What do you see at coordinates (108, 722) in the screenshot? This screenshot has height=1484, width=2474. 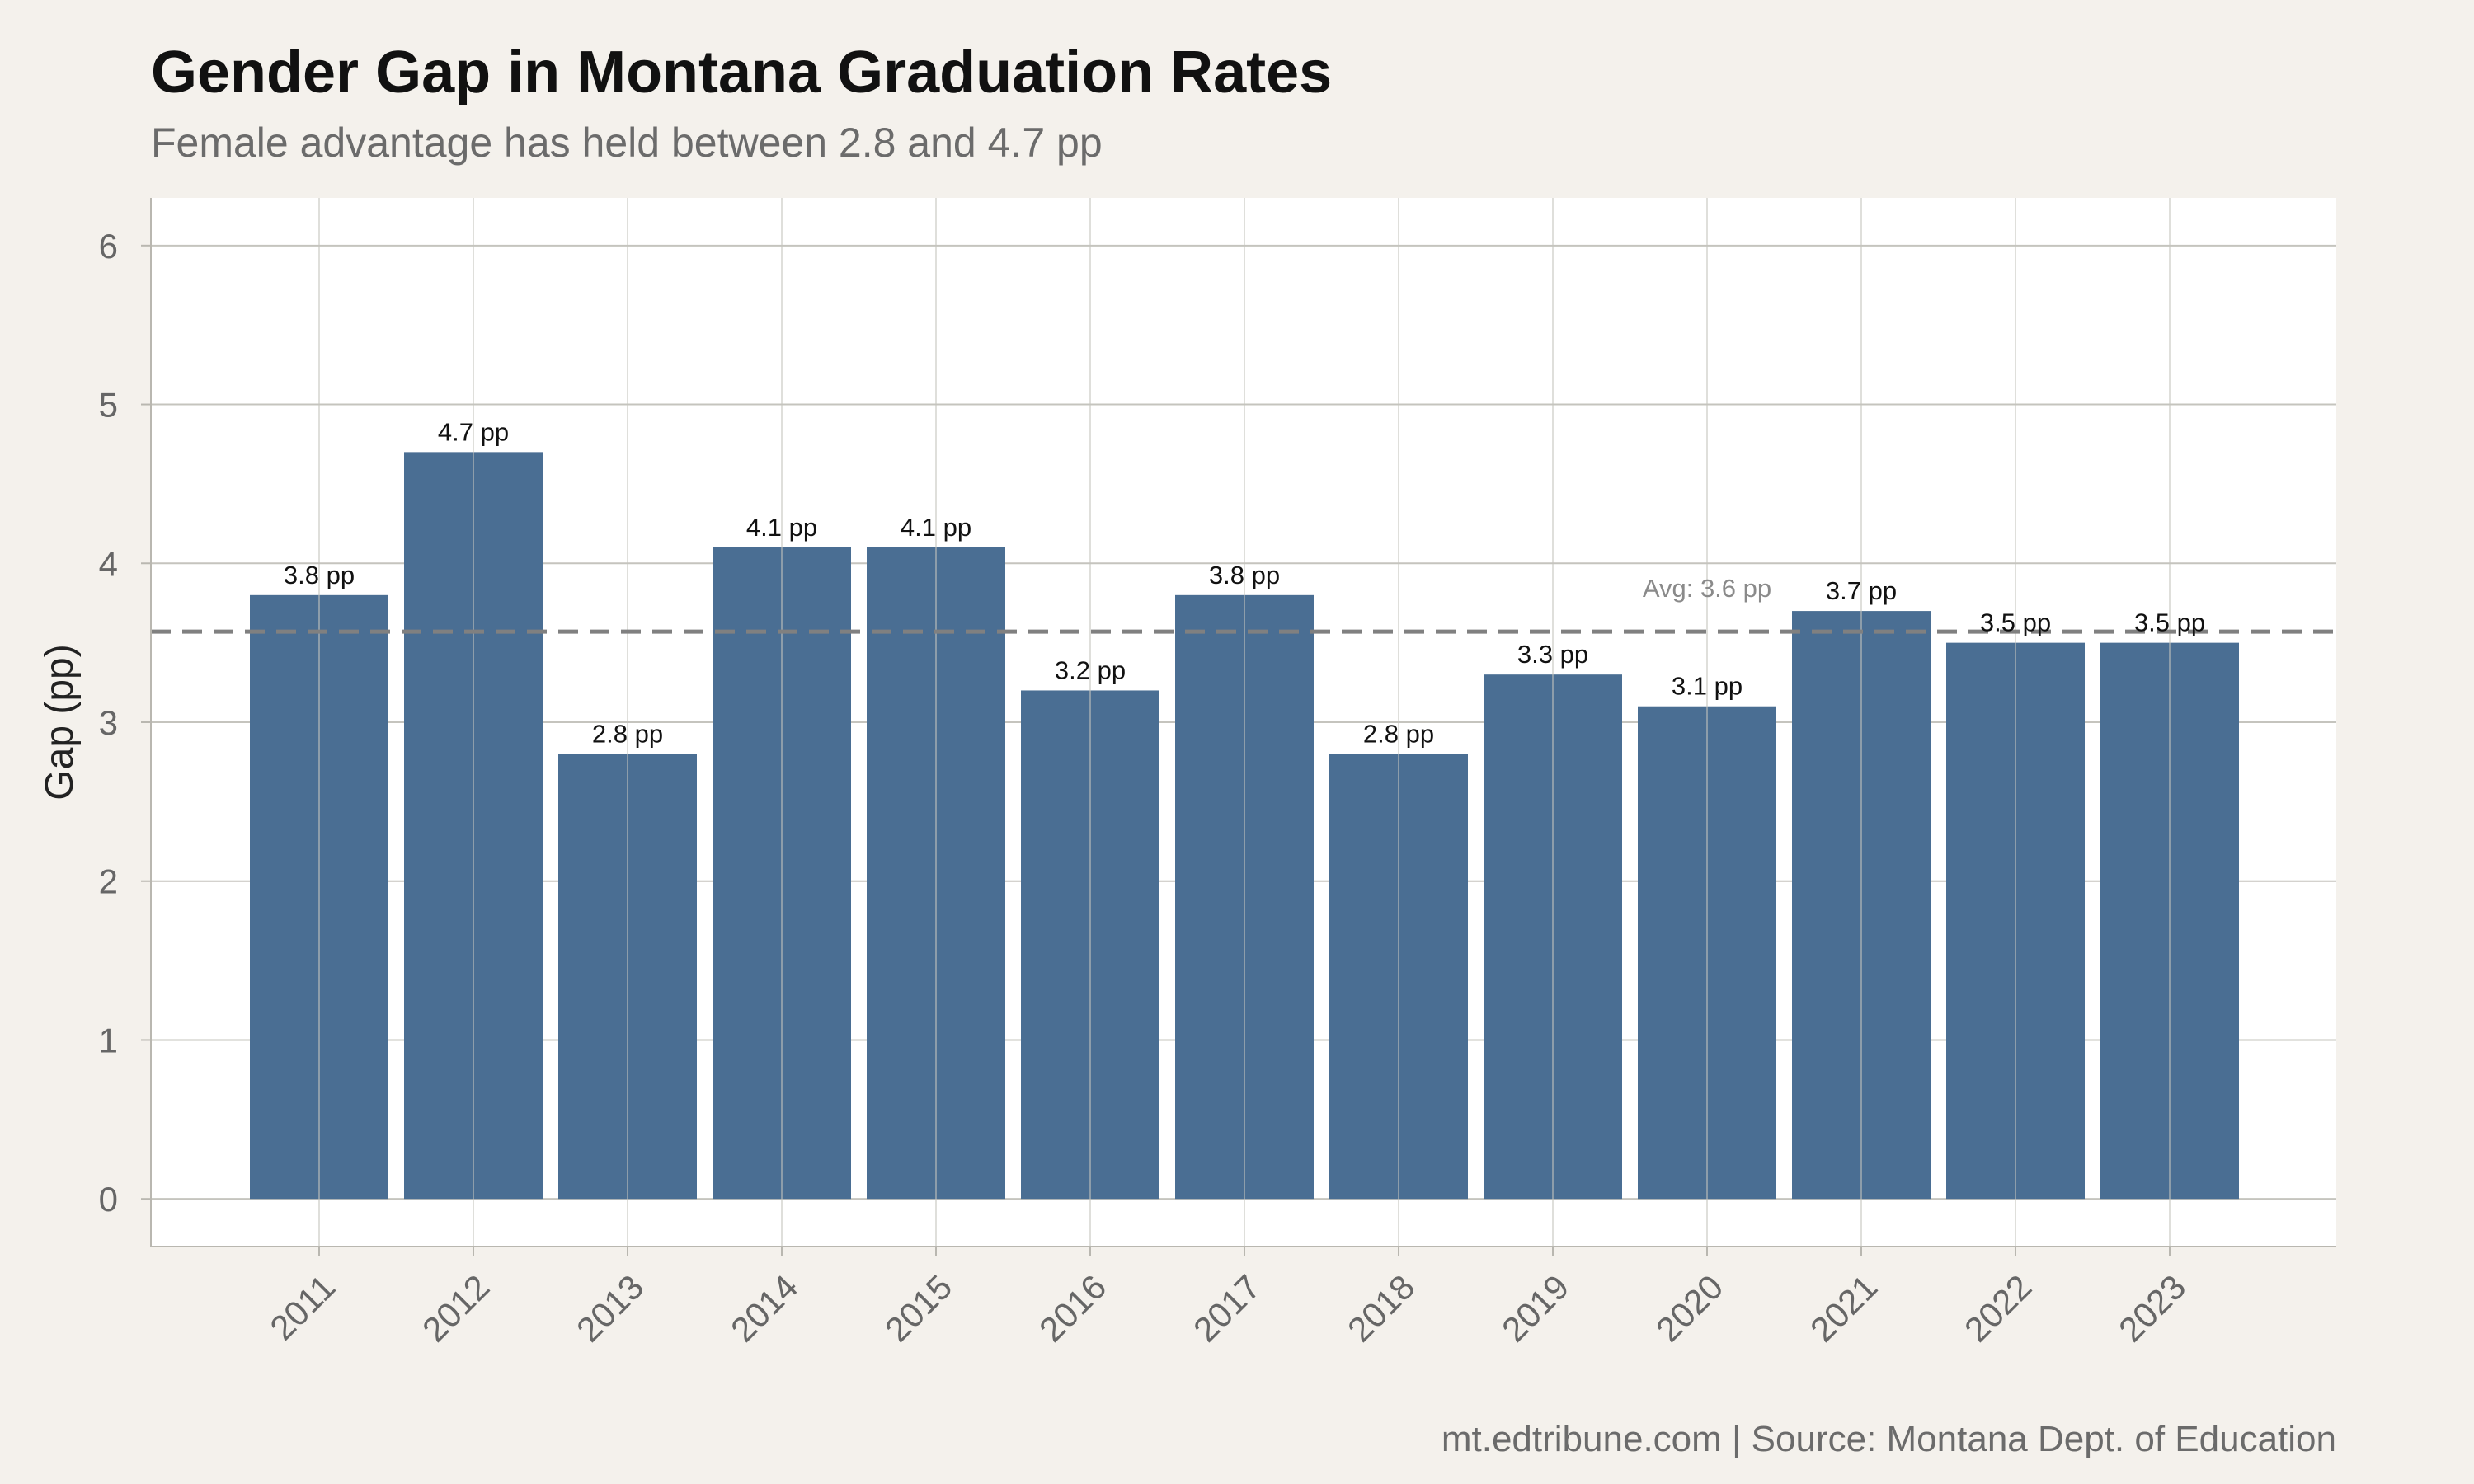 I see `y-tick-label: 3` at bounding box center [108, 722].